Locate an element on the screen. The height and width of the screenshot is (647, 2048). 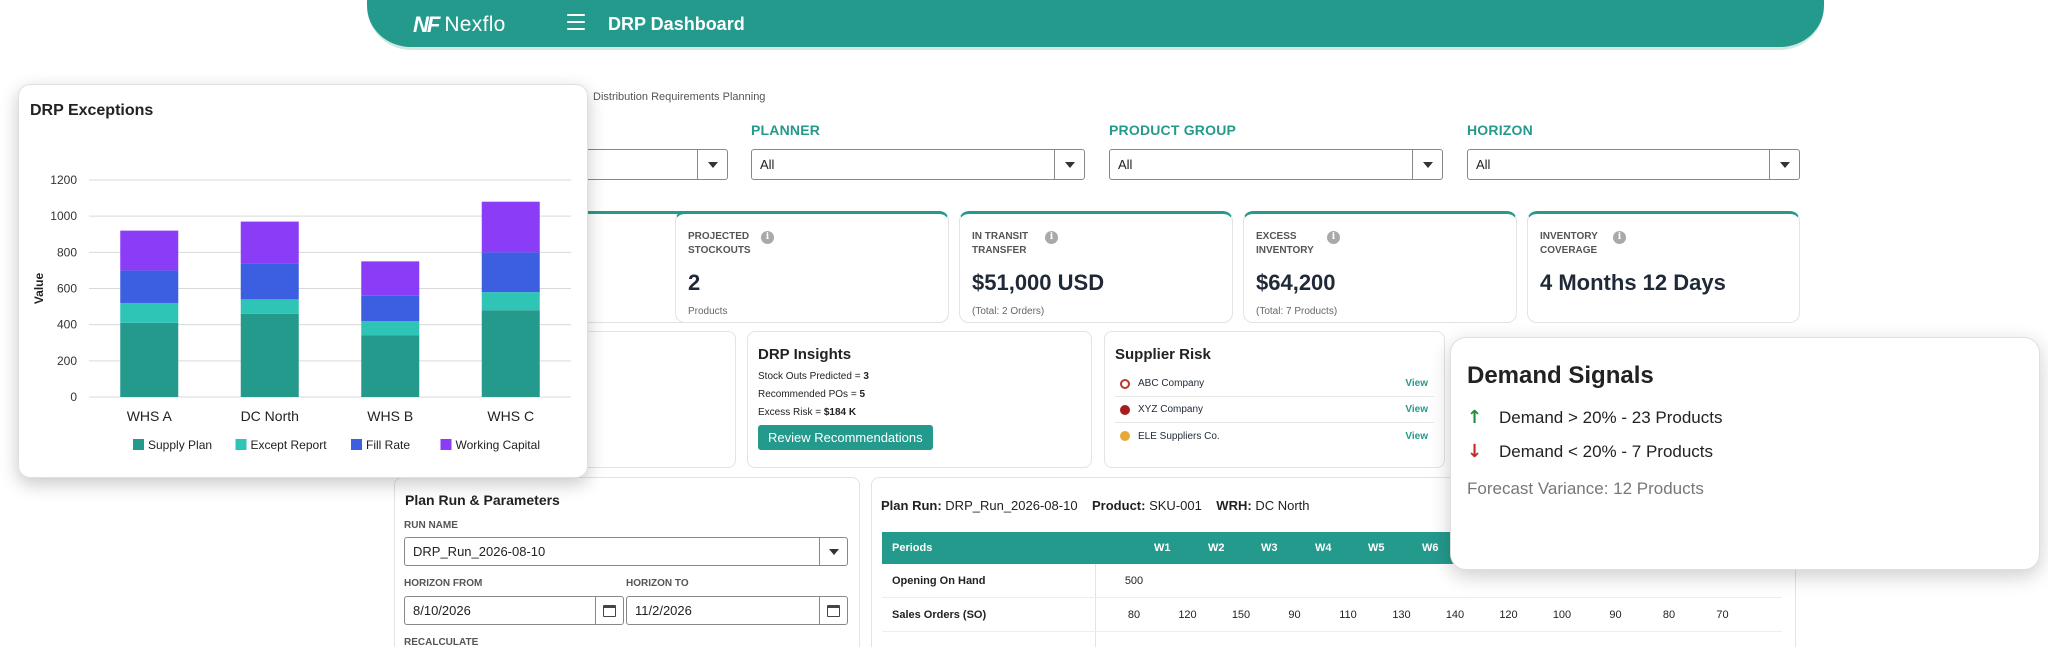
kpi-title: PROJECTED STOCKOUTS is located at coordinates (719, 243).